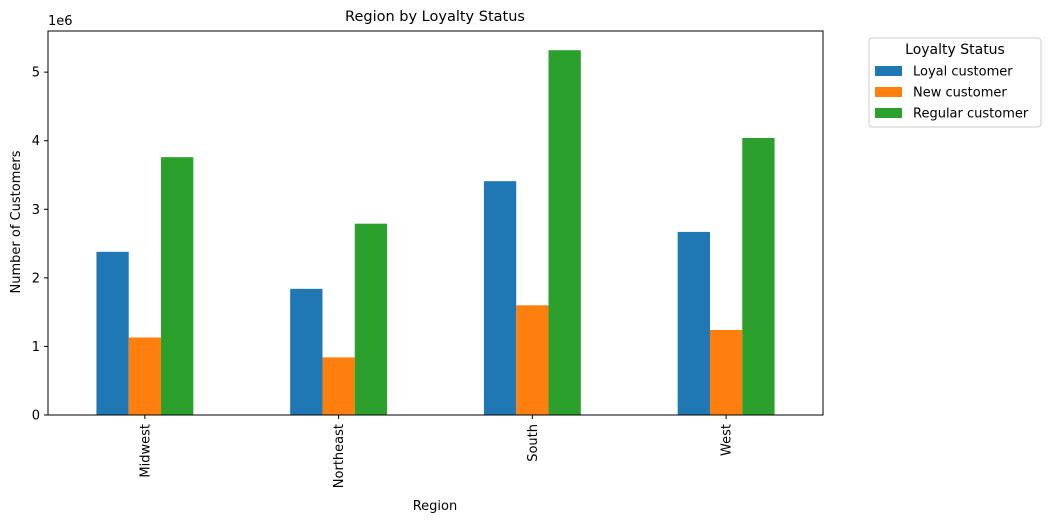 The height and width of the screenshot is (523, 1051). I want to click on y-tick-label: 4, so click(36, 141).